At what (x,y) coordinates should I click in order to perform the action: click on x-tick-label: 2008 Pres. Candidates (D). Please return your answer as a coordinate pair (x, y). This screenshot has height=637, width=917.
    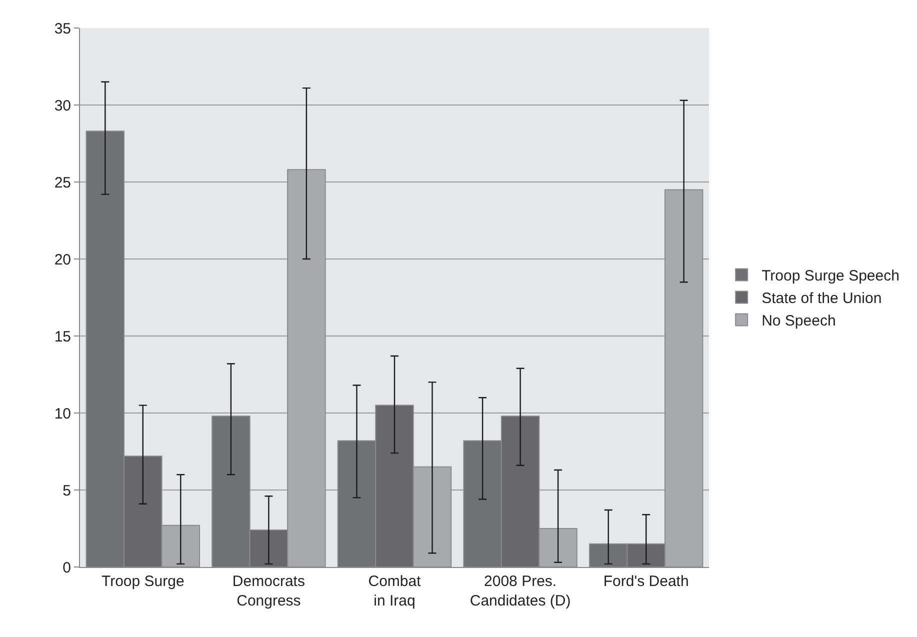
    Looking at the image, I should click on (520, 591).